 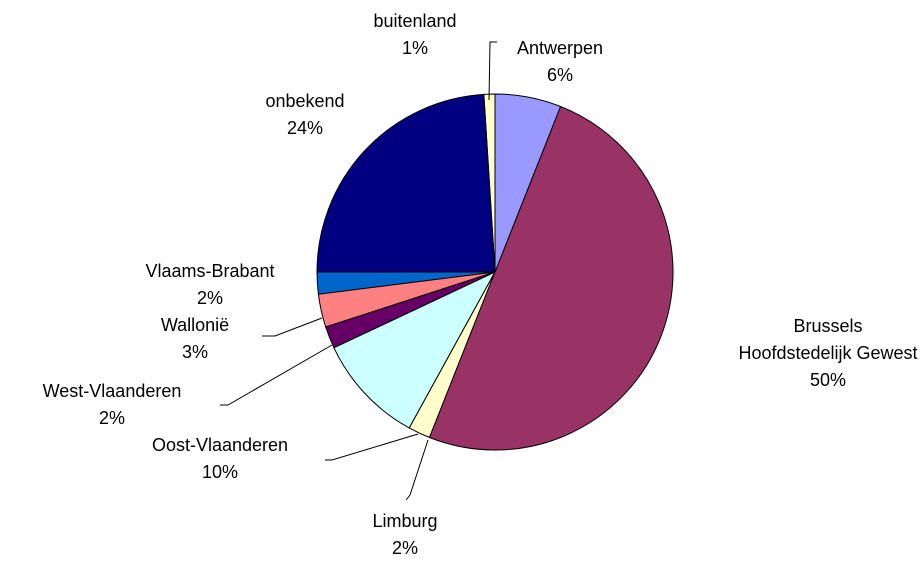 What do you see at coordinates (560, 48) in the screenshot?
I see `category-label: Antwerpen` at bounding box center [560, 48].